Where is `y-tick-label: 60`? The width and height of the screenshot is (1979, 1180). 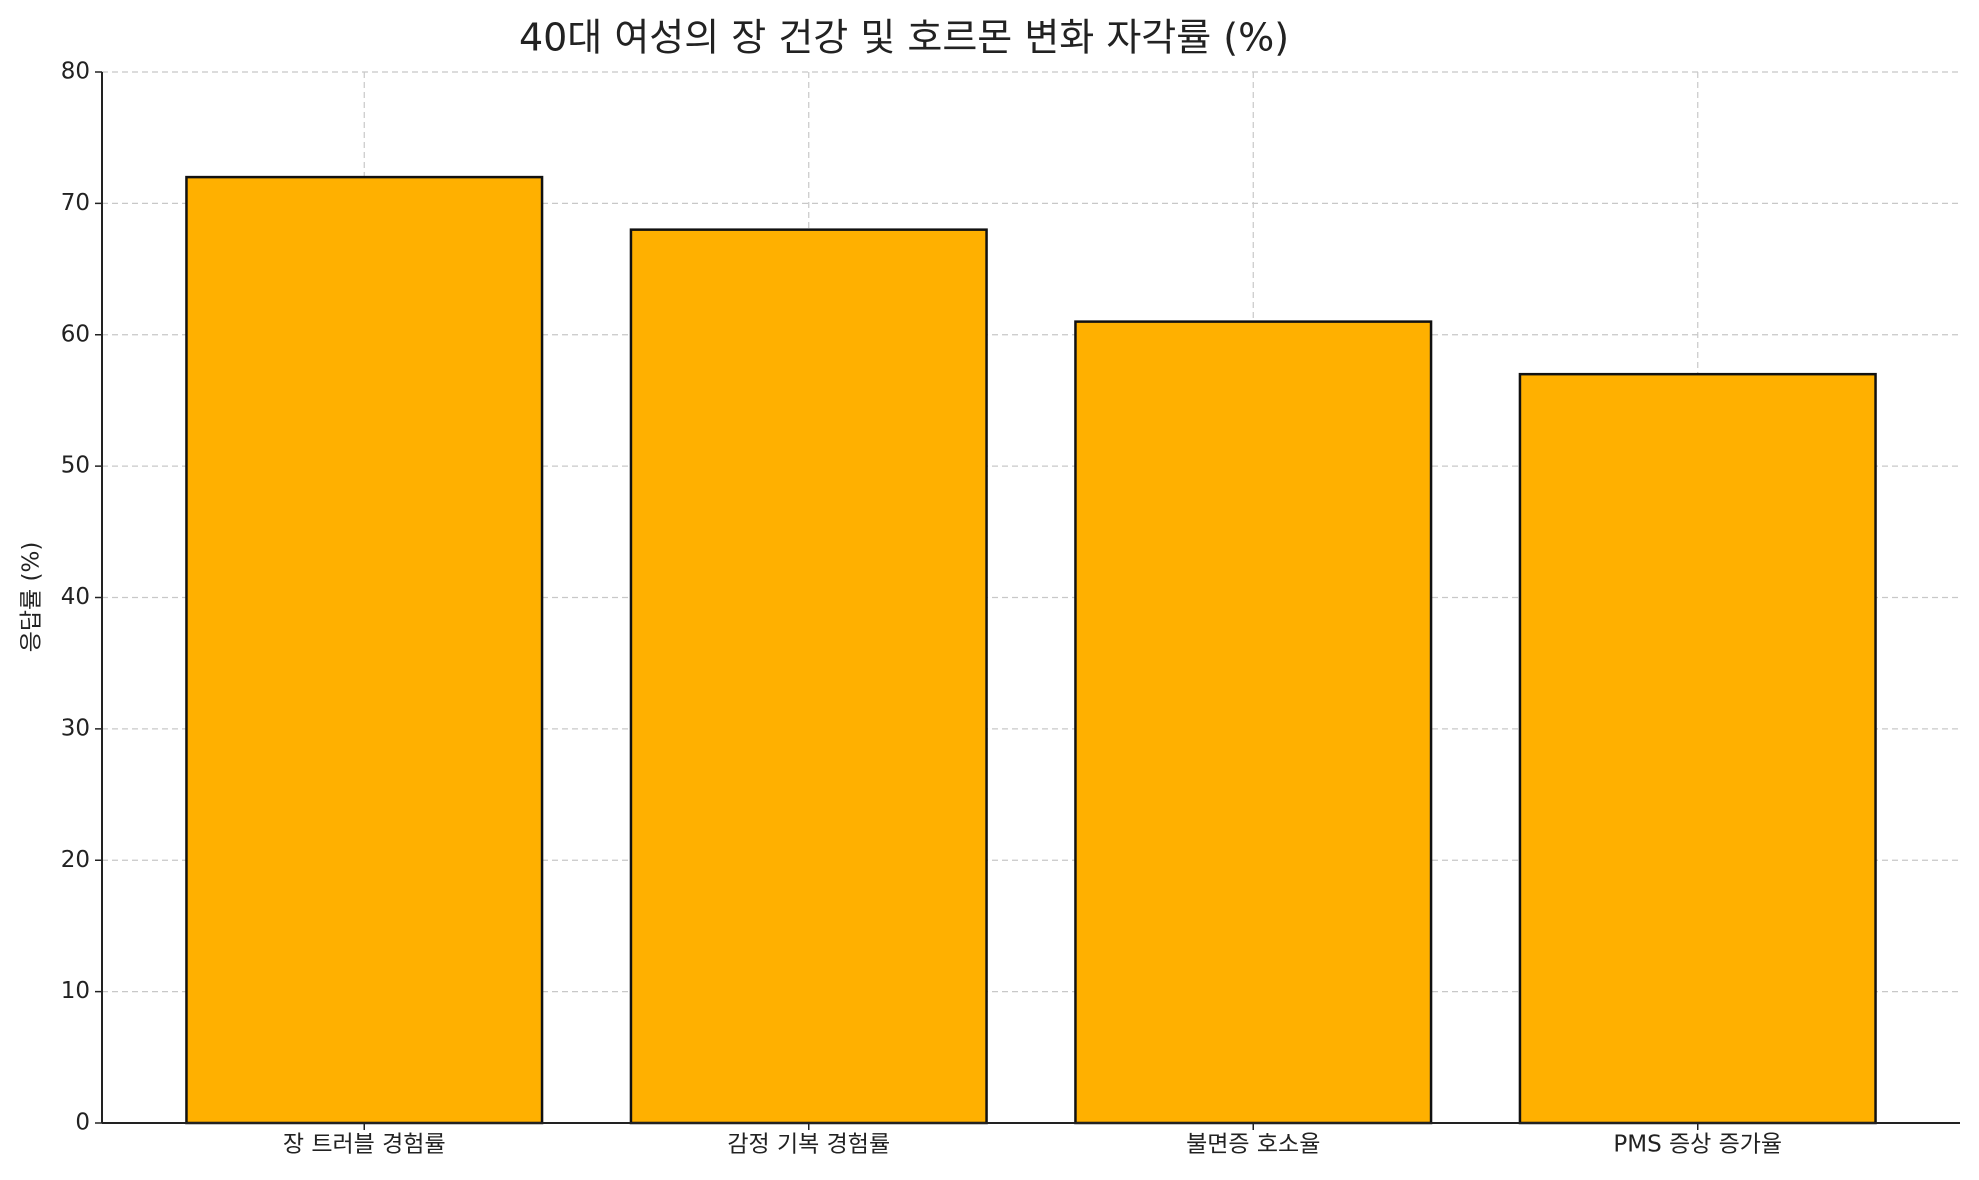 y-tick-label: 60 is located at coordinates (75, 334).